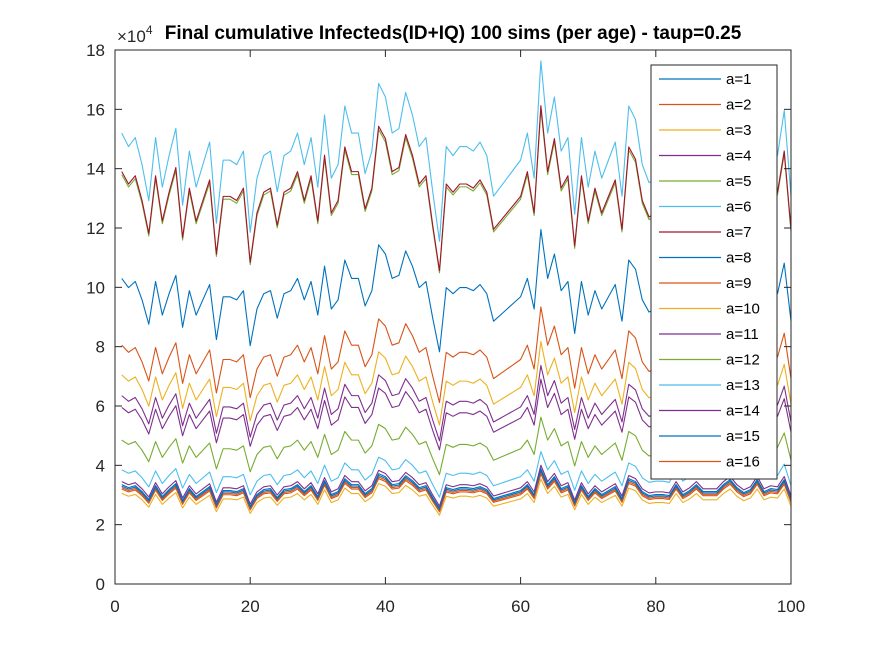  What do you see at coordinates (738, 207) in the screenshot?
I see `legend-label: a=6` at bounding box center [738, 207].